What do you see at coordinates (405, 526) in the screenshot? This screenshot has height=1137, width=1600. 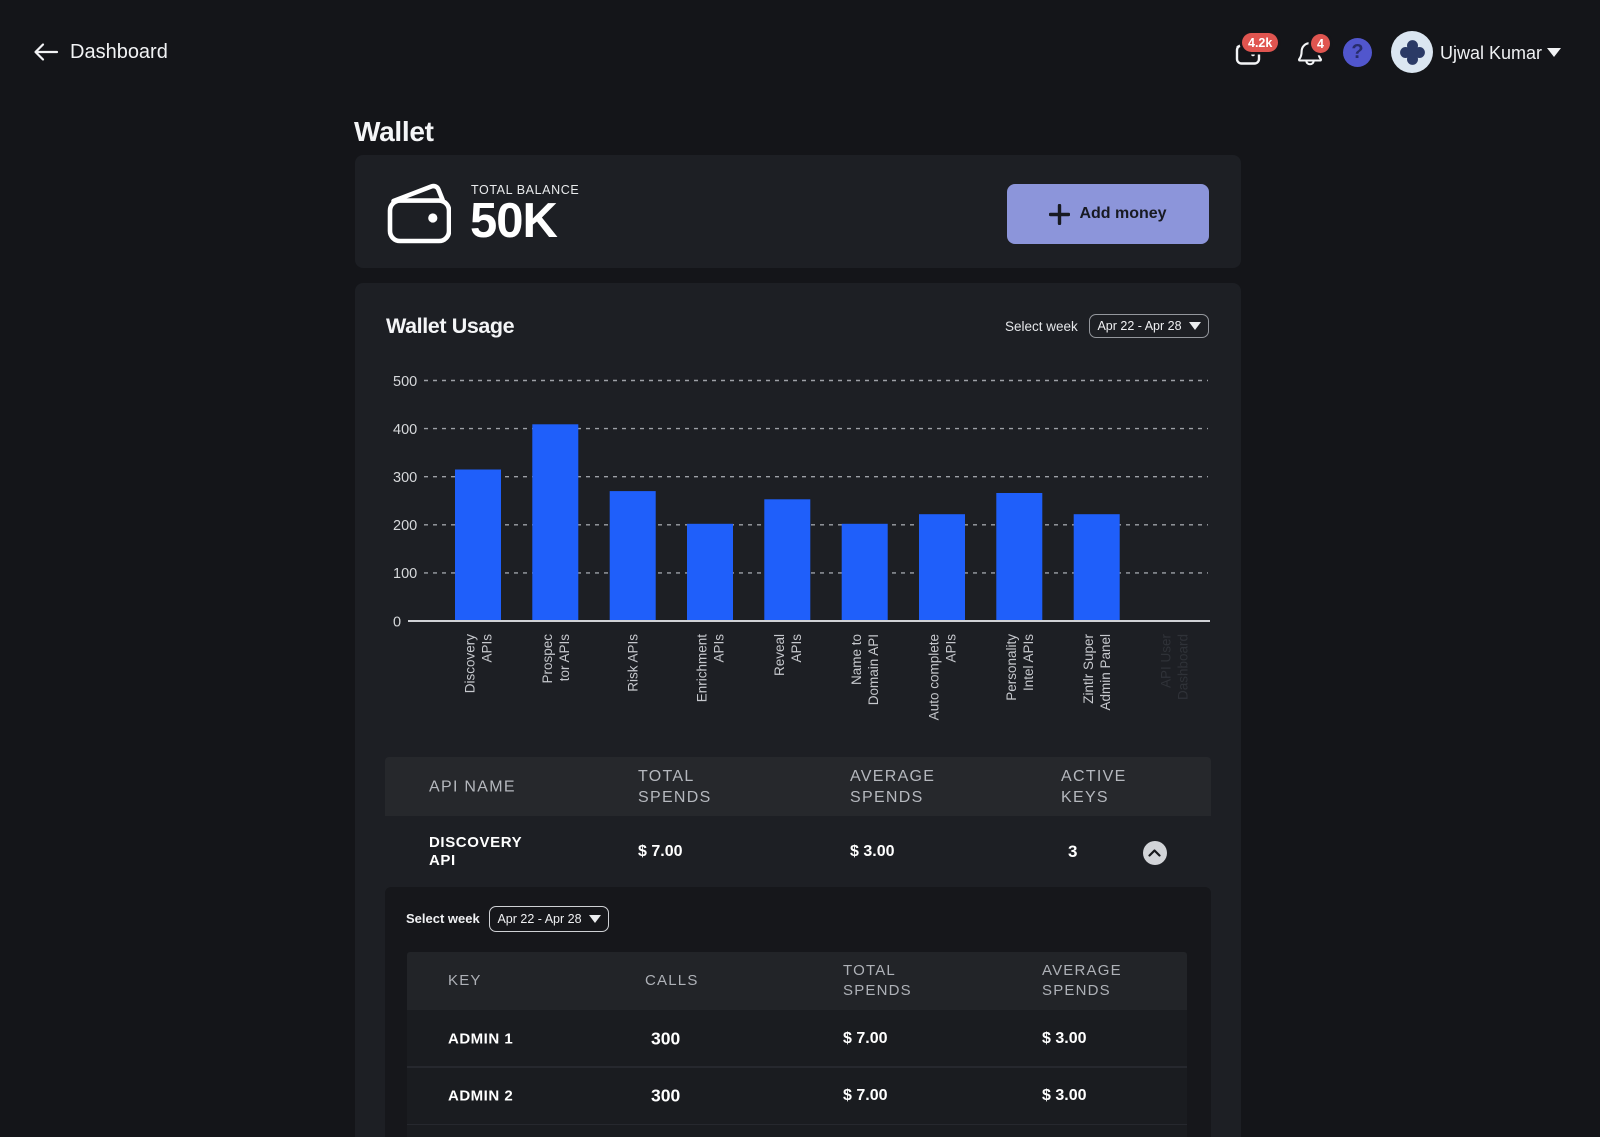 I see `svg-text: 200` at bounding box center [405, 526].